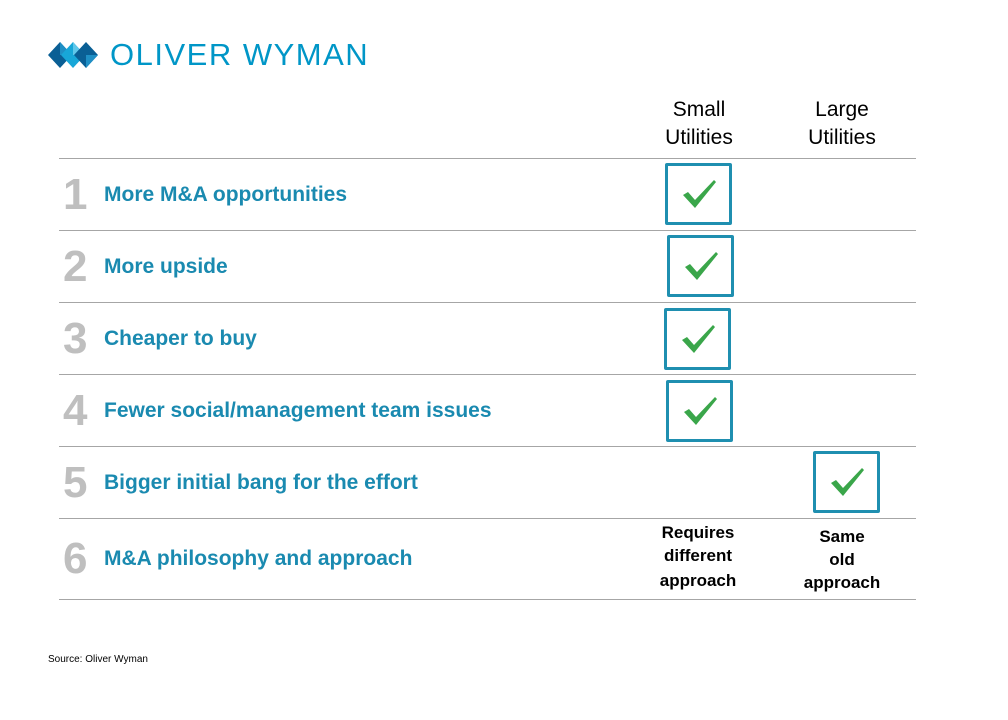  I want to click on row-number: 3, so click(75, 338).